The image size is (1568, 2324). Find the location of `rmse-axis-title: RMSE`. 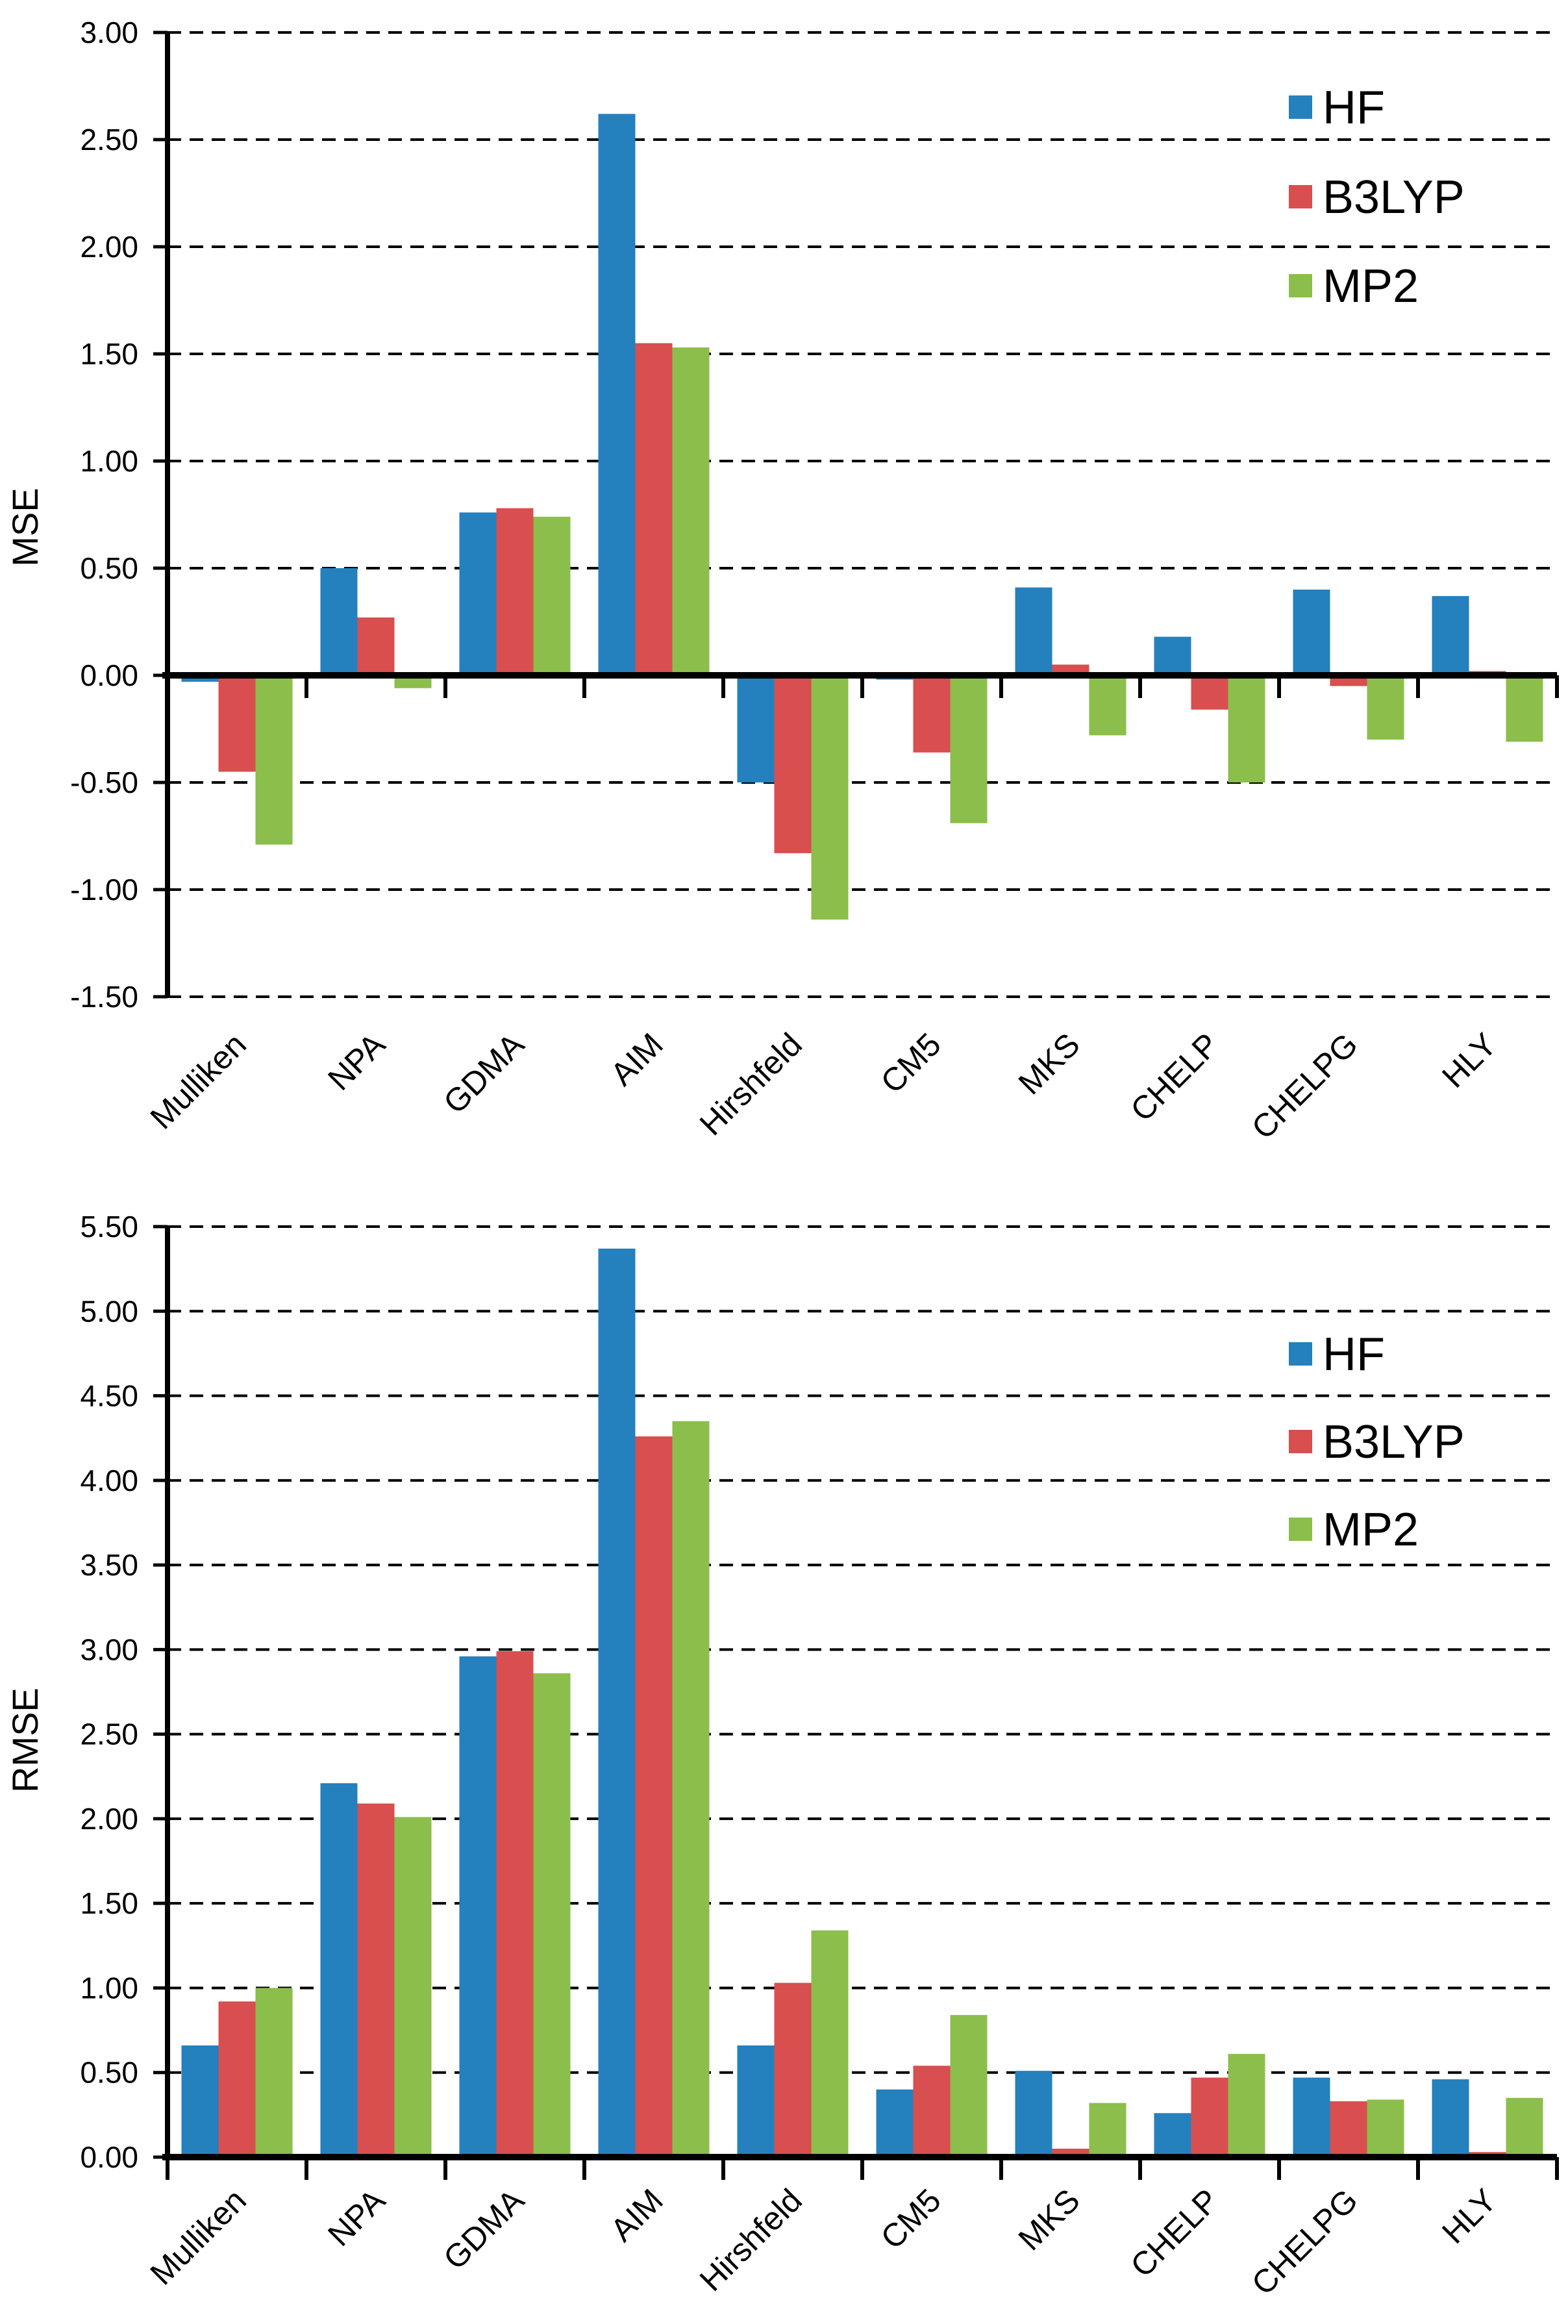

rmse-axis-title: RMSE is located at coordinates (25, 1741).